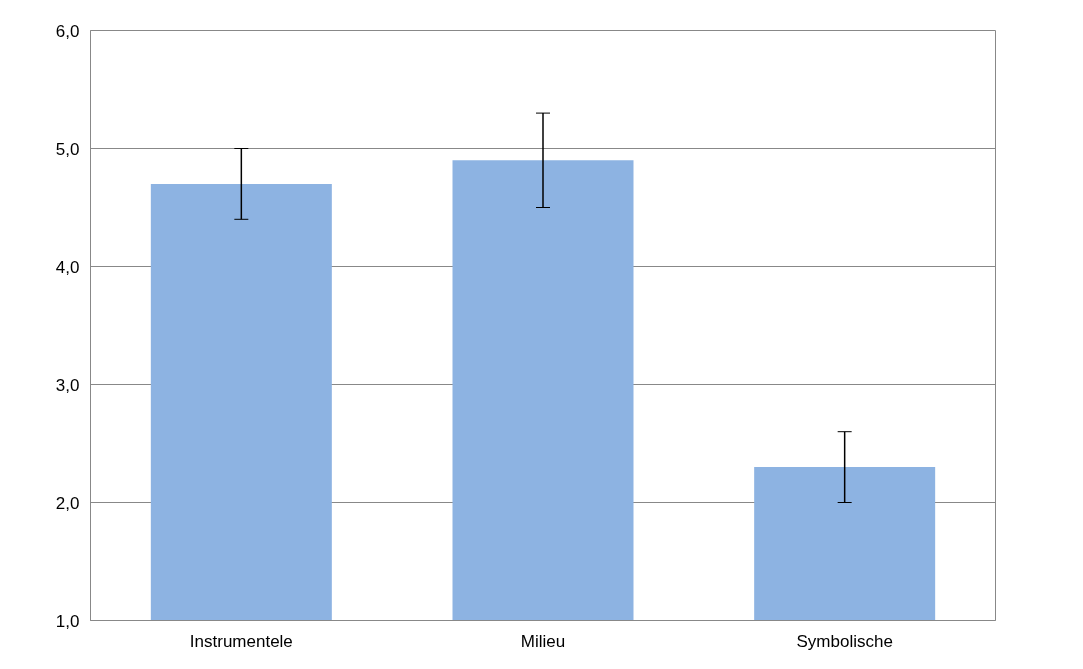  I want to click on y-tick-label: 4,0, so click(67, 267).